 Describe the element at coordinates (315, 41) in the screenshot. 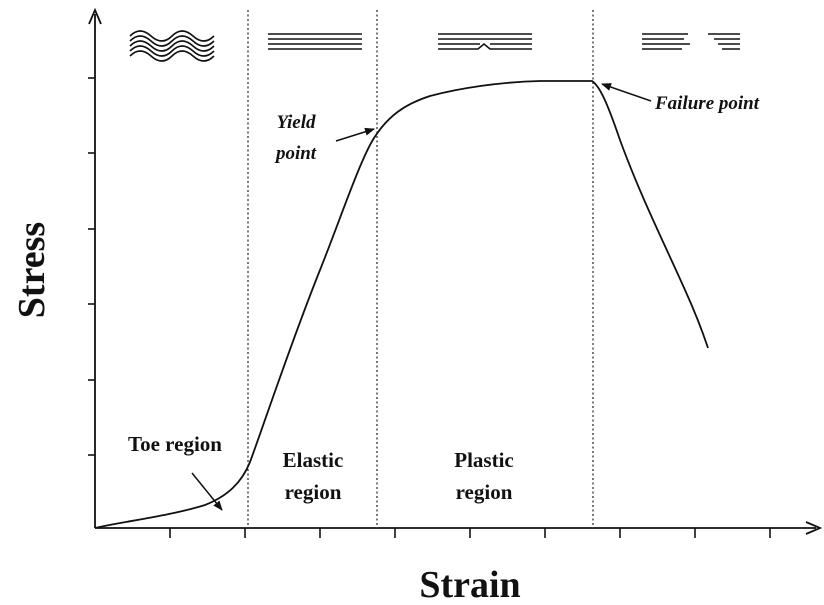

I see `elastic-fiber-icon` at that location.